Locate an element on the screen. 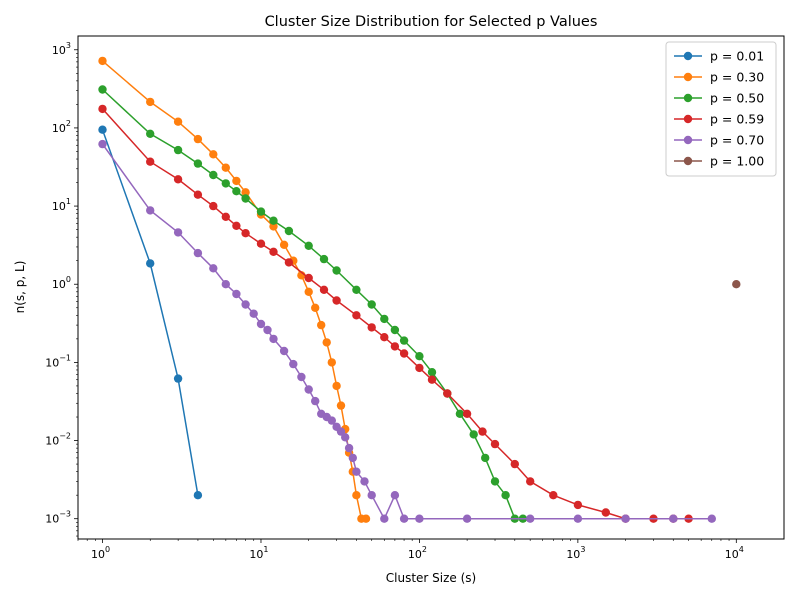  y-tick-exponent: 3 is located at coordinates (68, 45).